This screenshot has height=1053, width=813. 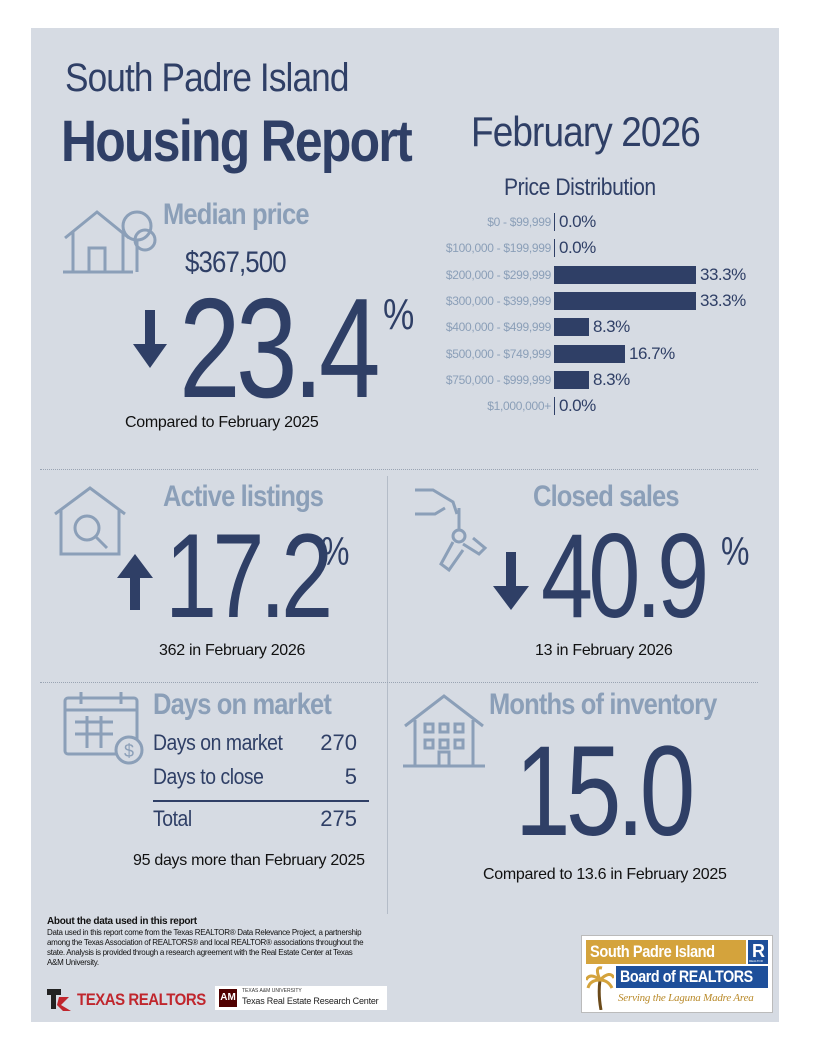 What do you see at coordinates (350, 776) in the screenshot?
I see `dom-row-value-2: 5` at bounding box center [350, 776].